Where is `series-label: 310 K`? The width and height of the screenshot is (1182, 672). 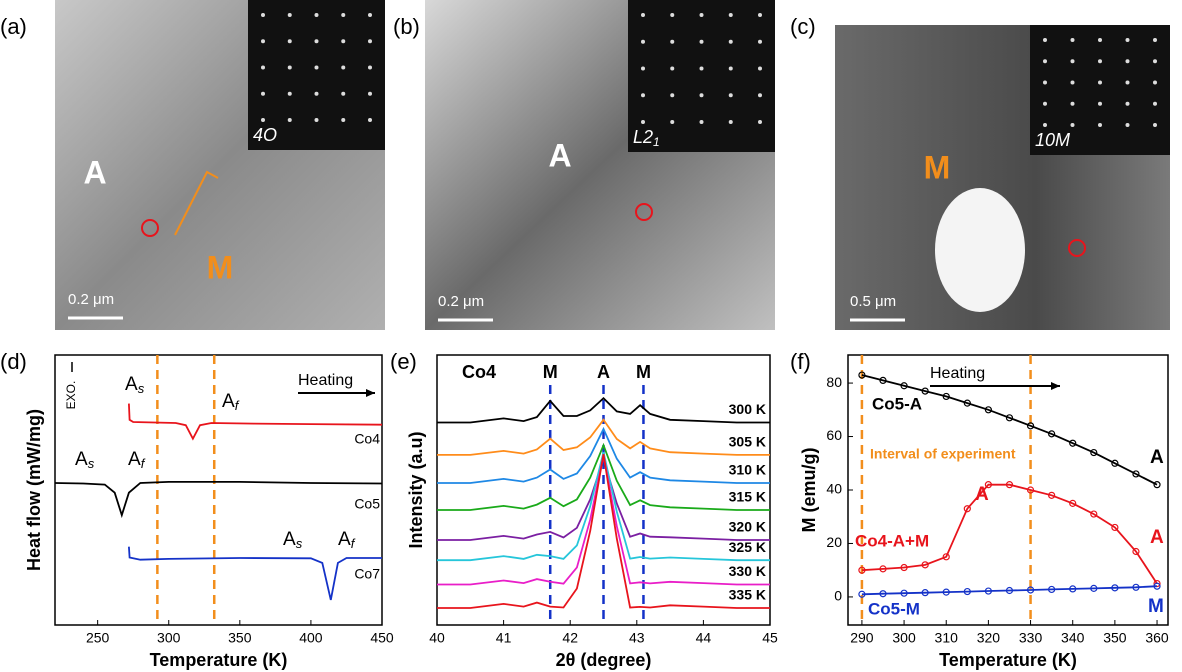 series-label: 310 K is located at coordinates (747, 470).